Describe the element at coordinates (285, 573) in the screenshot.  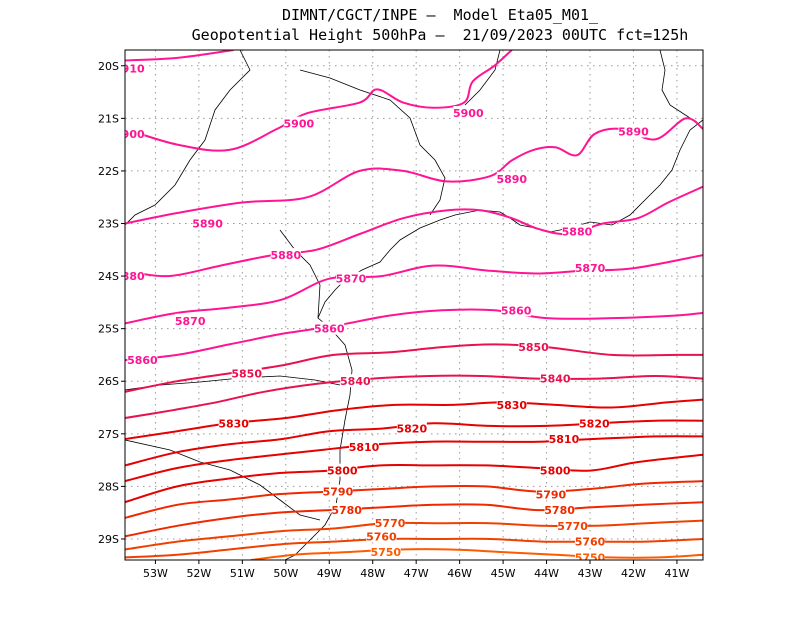
I see `x-tick-label: 50W` at that location.